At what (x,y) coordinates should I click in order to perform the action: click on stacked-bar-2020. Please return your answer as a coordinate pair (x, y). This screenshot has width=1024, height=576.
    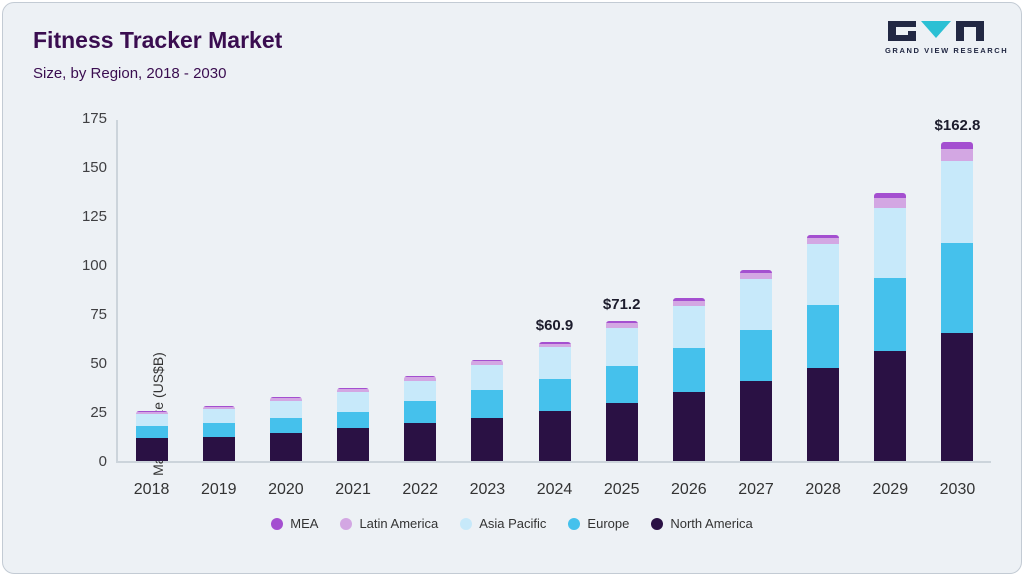
    Looking at the image, I should click on (285, 429).